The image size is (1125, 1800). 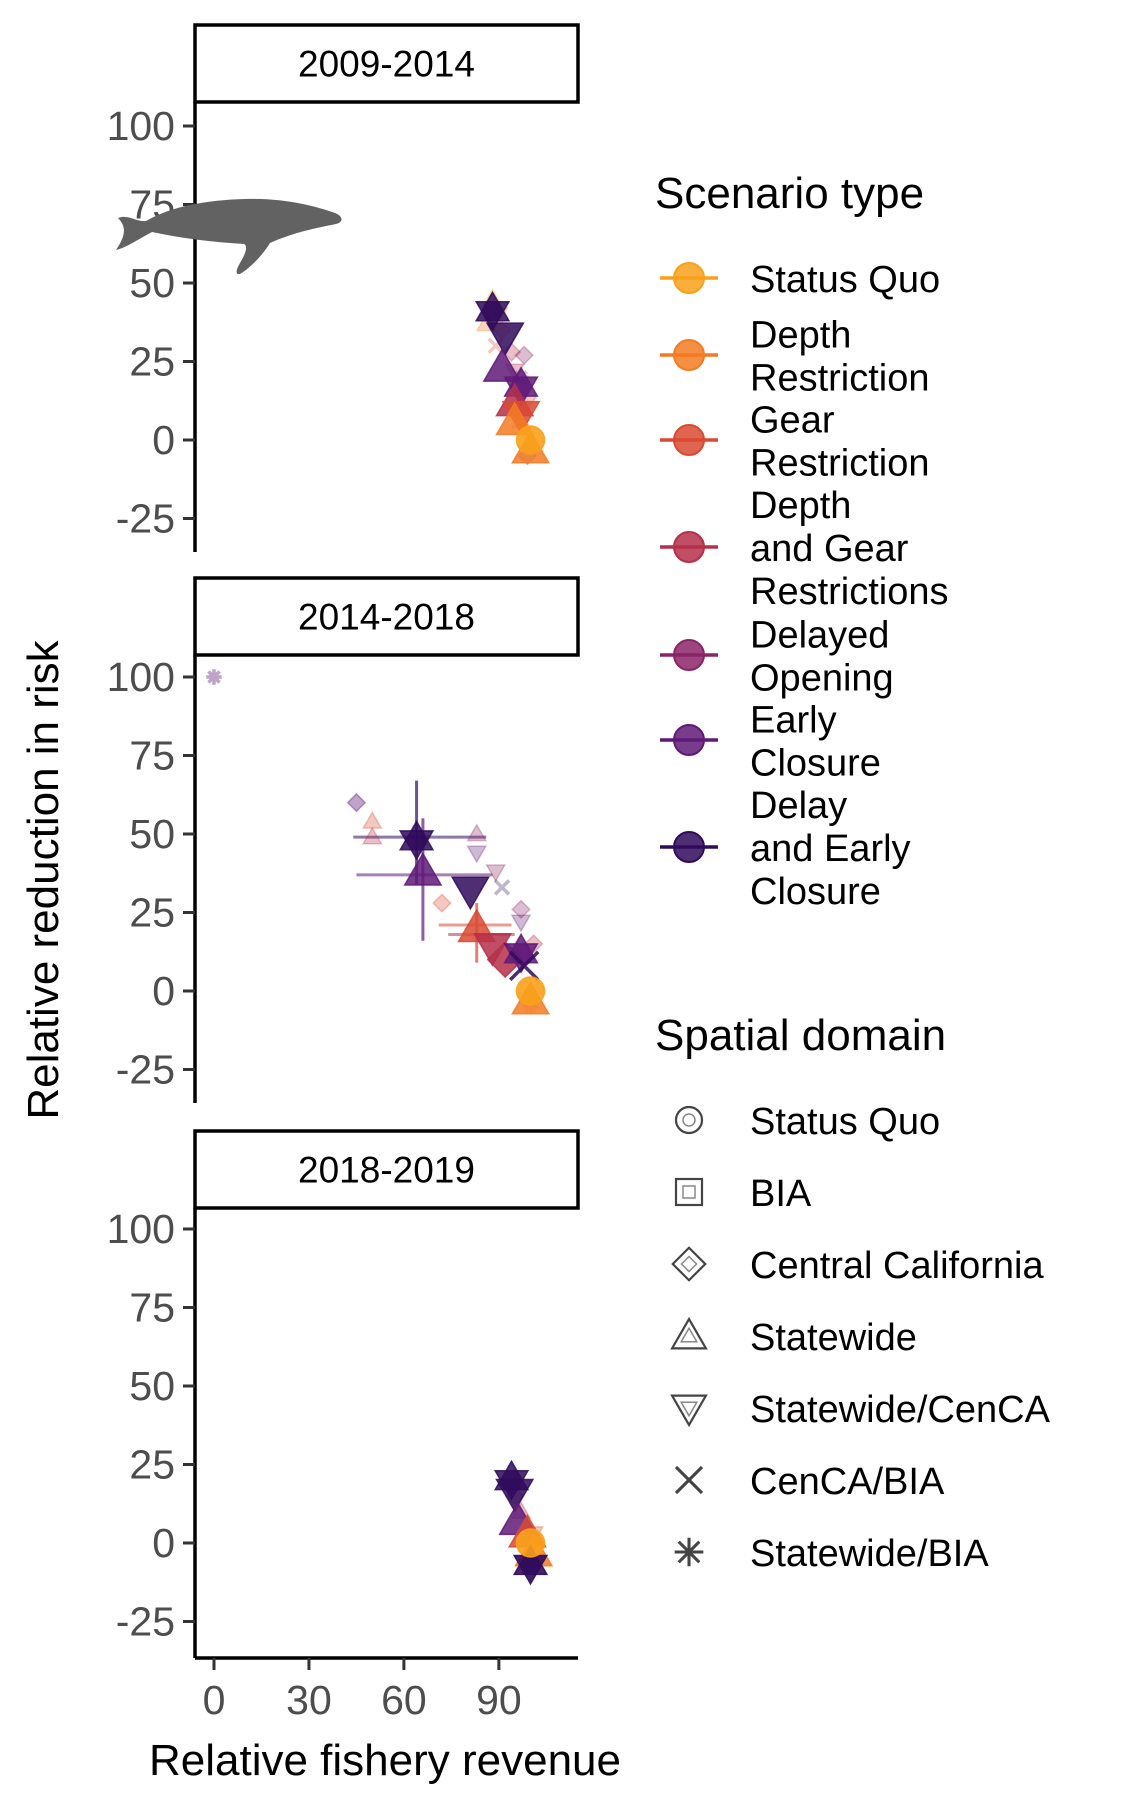 I want to click on legend-label: BIA, so click(x=781, y=1194).